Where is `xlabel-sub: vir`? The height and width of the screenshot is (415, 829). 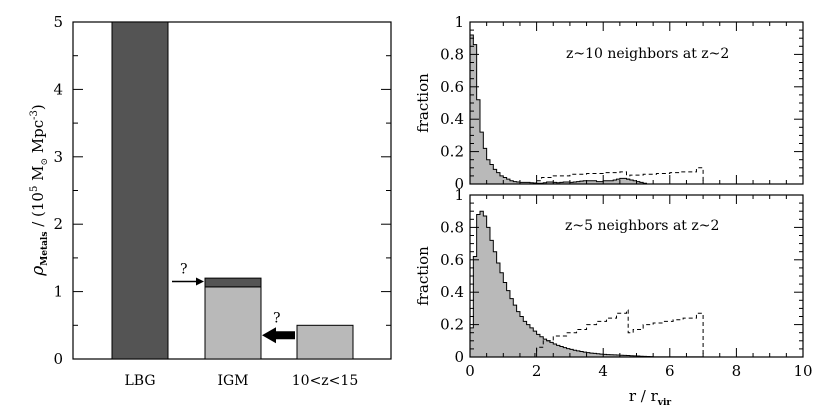
xlabel-sub: vir is located at coordinates (664, 403).